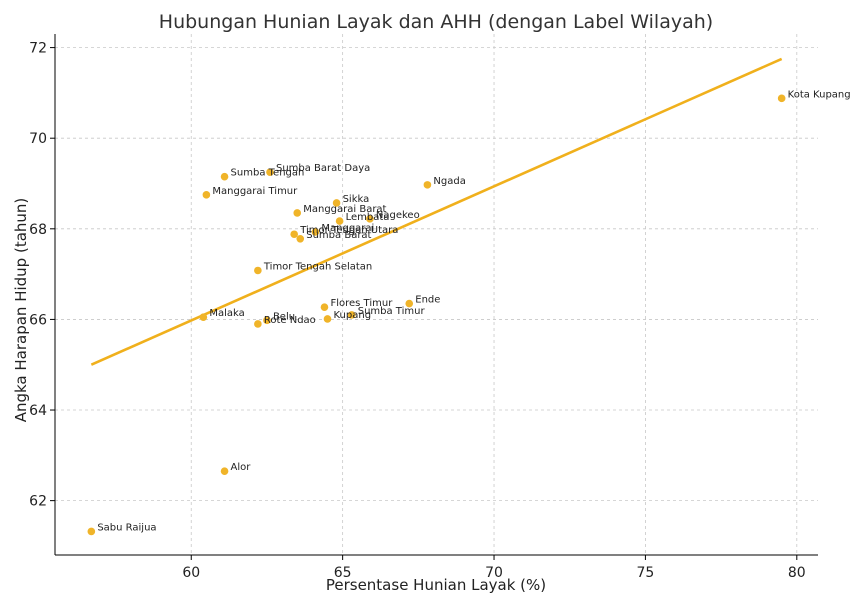  What do you see at coordinates (819, 94) in the screenshot?
I see `point-label: Kota Kupang` at bounding box center [819, 94].